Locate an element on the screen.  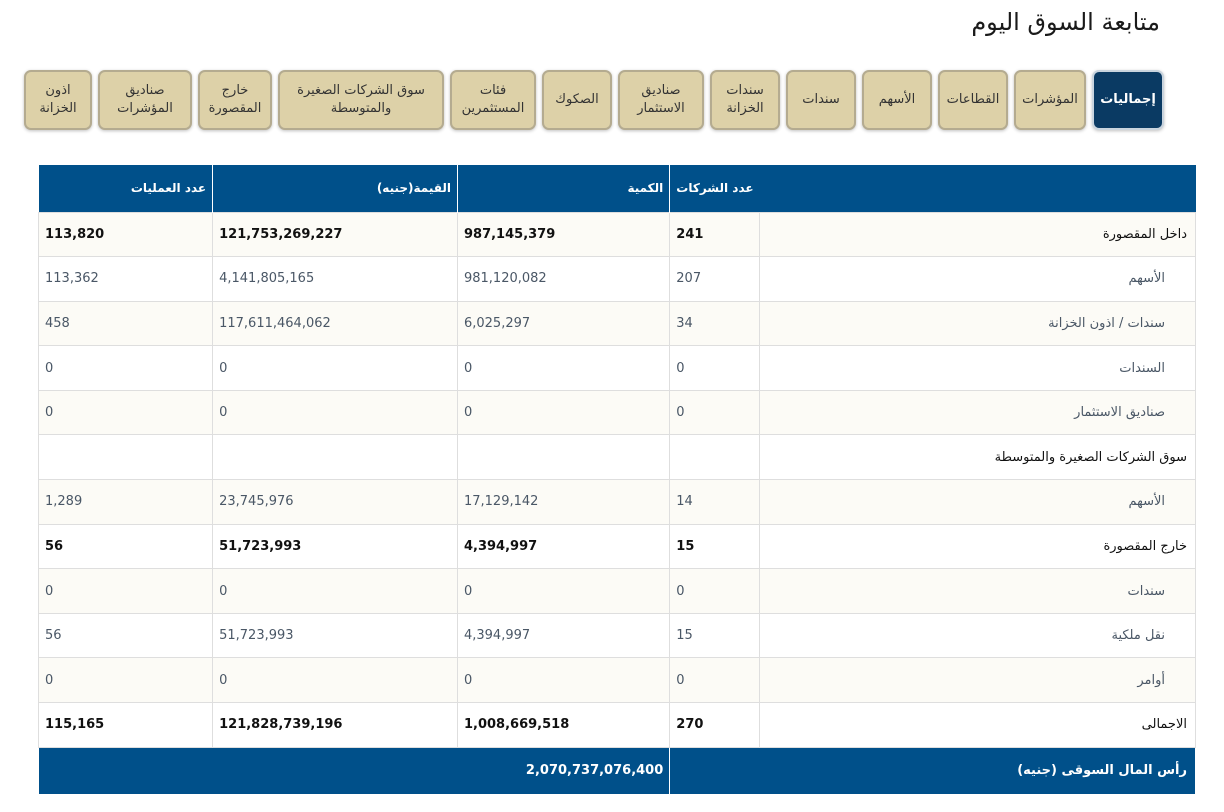
cell-value: 23,745,976 is located at coordinates (335, 502).